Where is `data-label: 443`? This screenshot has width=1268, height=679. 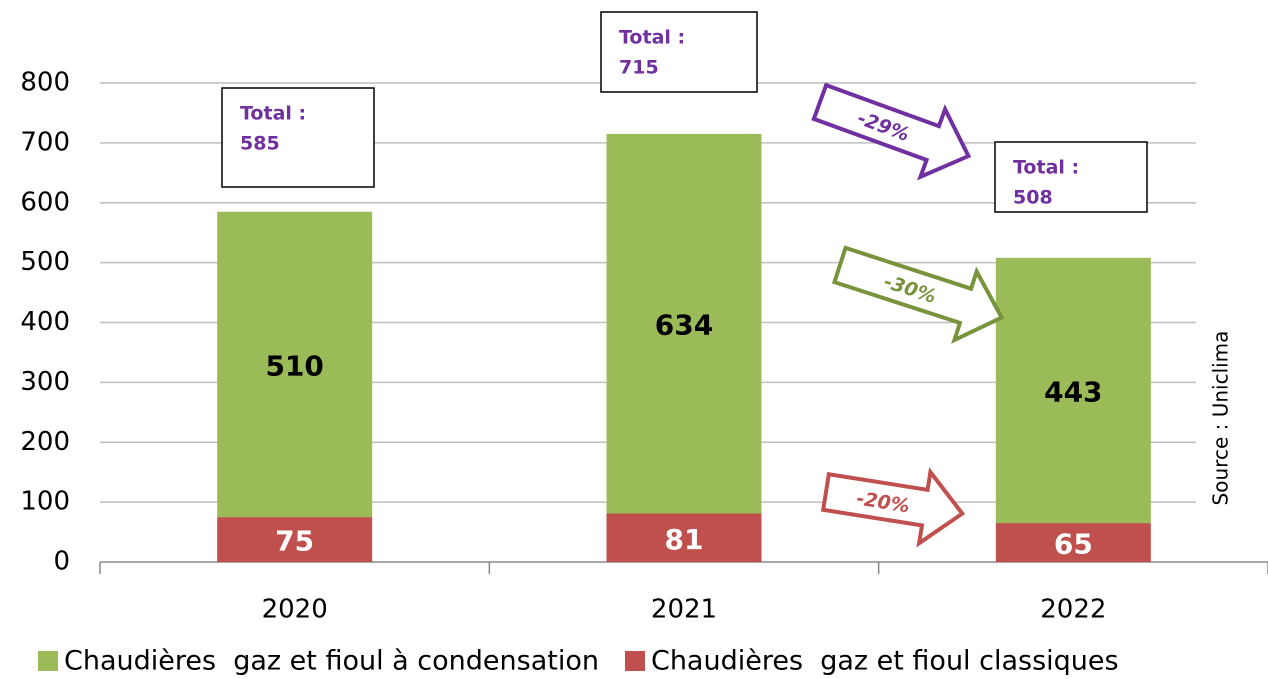
data-label: 443 is located at coordinates (1073, 391).